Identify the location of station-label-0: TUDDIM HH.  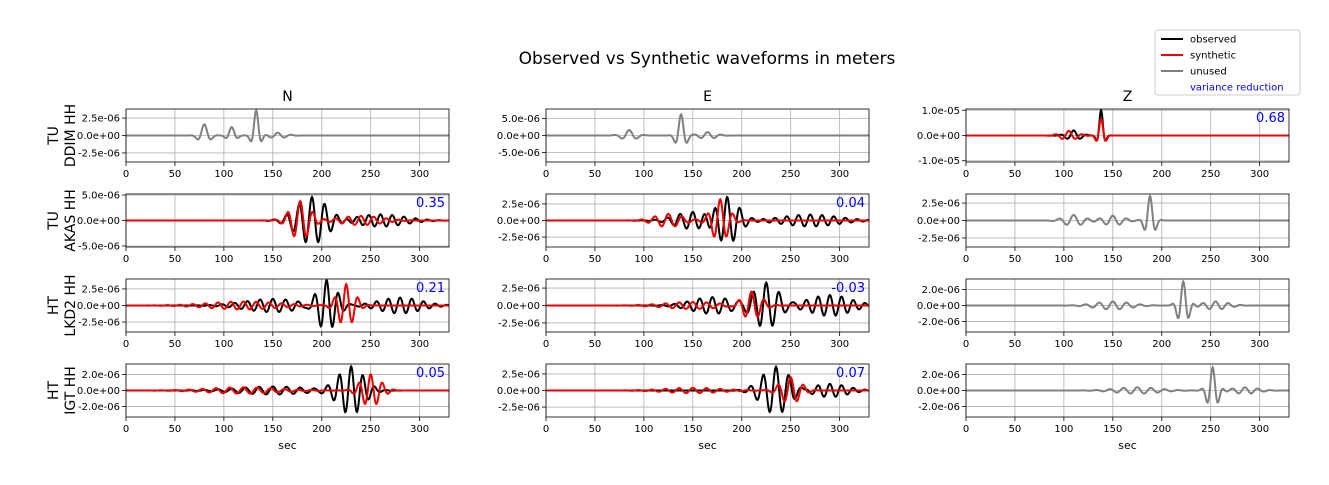
(62, 135).